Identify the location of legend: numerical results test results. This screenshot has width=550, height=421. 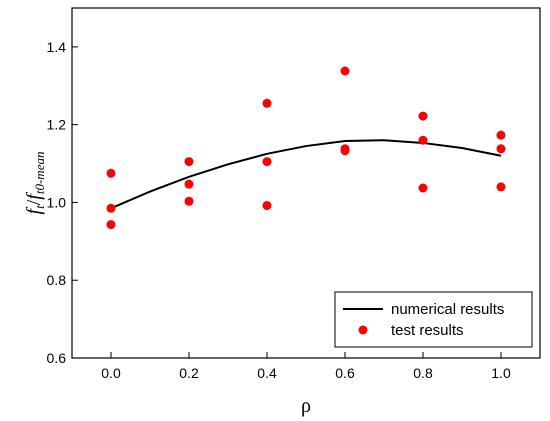
(433, 319).